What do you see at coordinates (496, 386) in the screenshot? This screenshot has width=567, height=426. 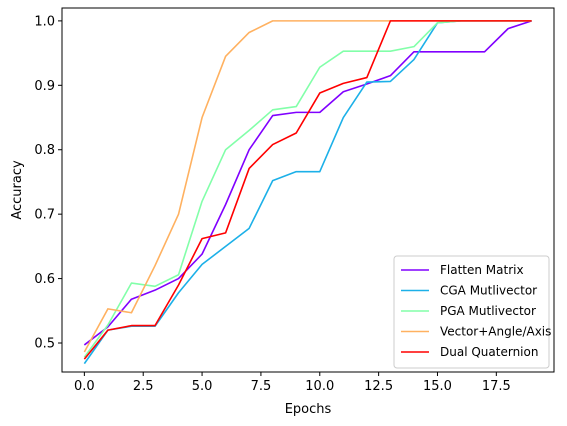 I see `x-tick-label: 17.5` at bounding box center [496, 386].